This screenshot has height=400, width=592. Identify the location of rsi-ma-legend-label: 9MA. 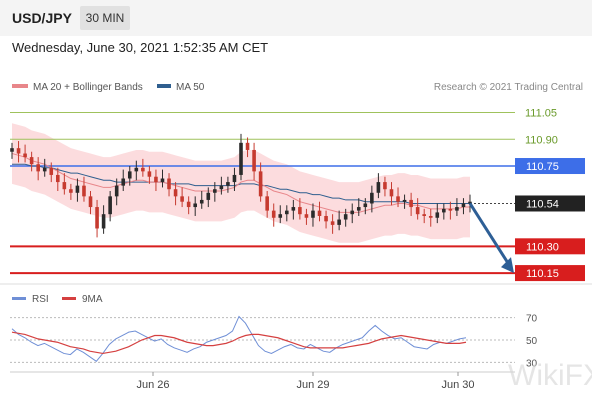
(92, 299).